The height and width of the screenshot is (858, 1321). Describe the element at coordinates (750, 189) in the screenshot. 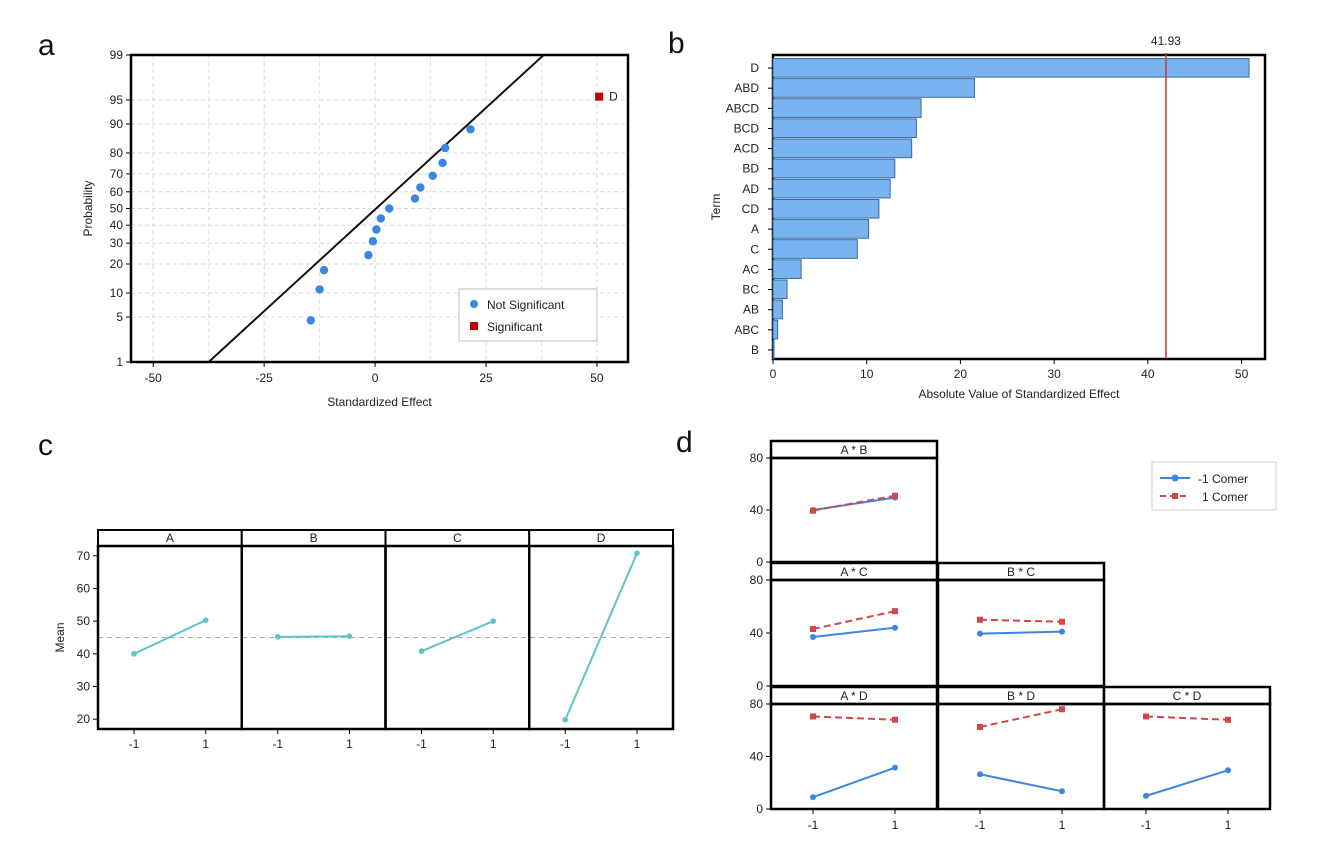

I see `term-label-AD: AD` at that location.